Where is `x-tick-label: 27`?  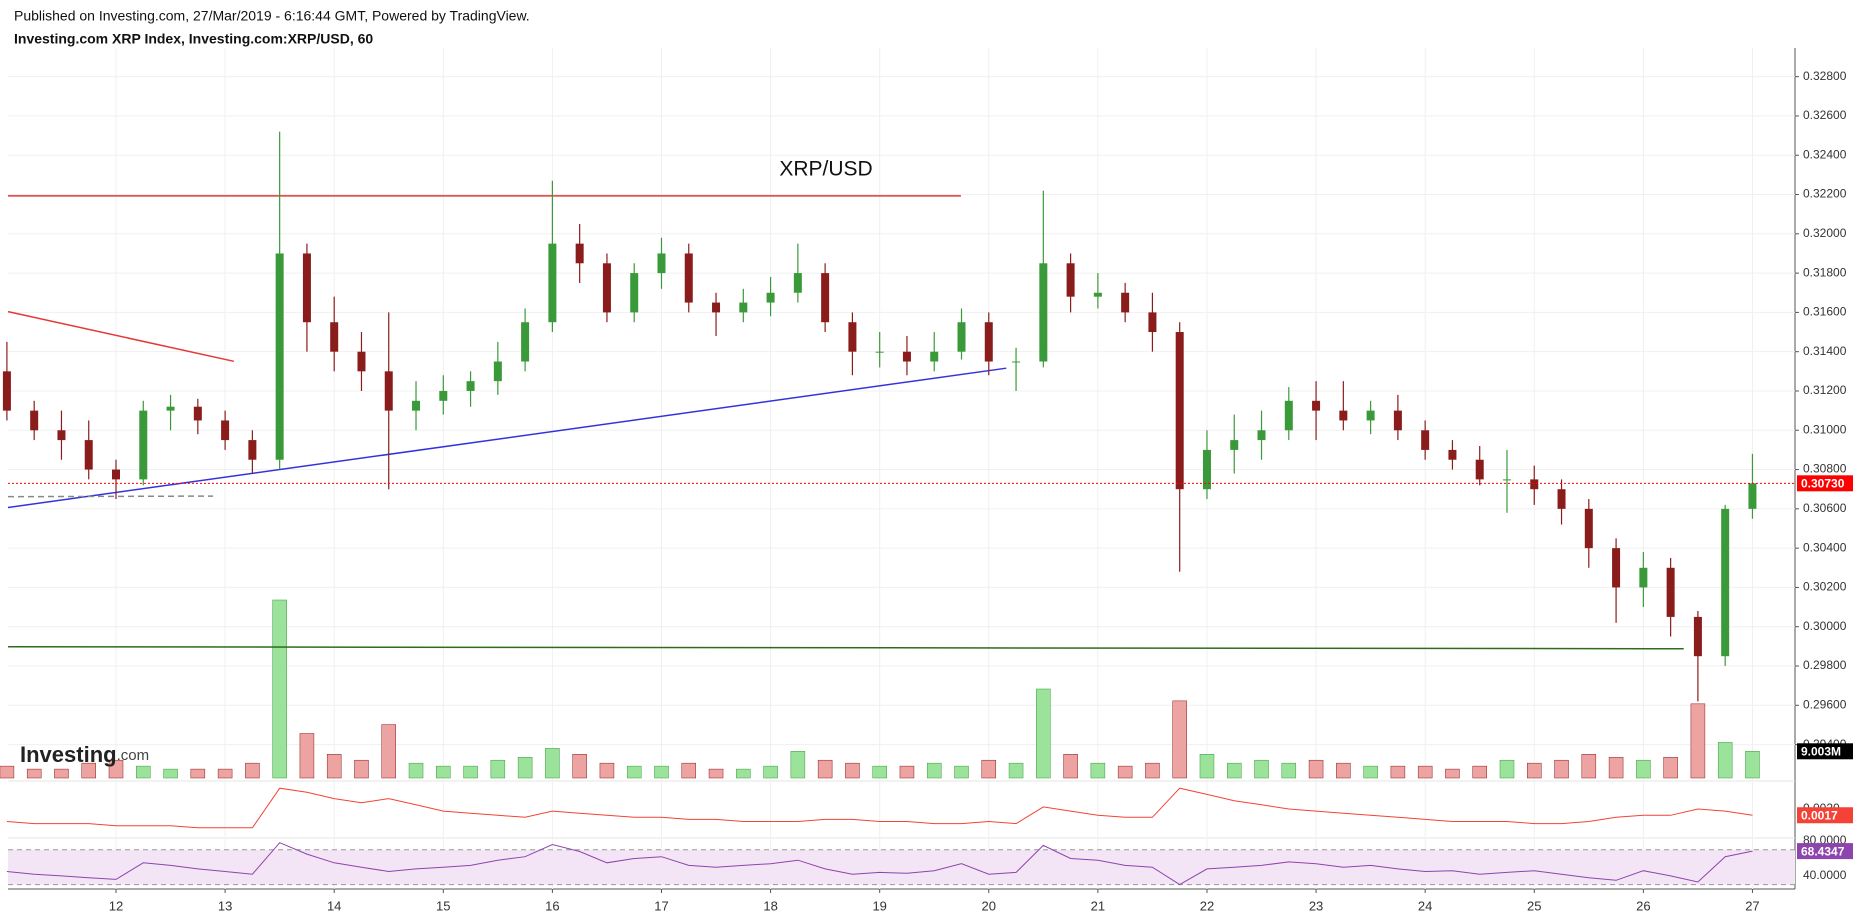
x-tick-label: 27 is located at coordinates (1752, 905).